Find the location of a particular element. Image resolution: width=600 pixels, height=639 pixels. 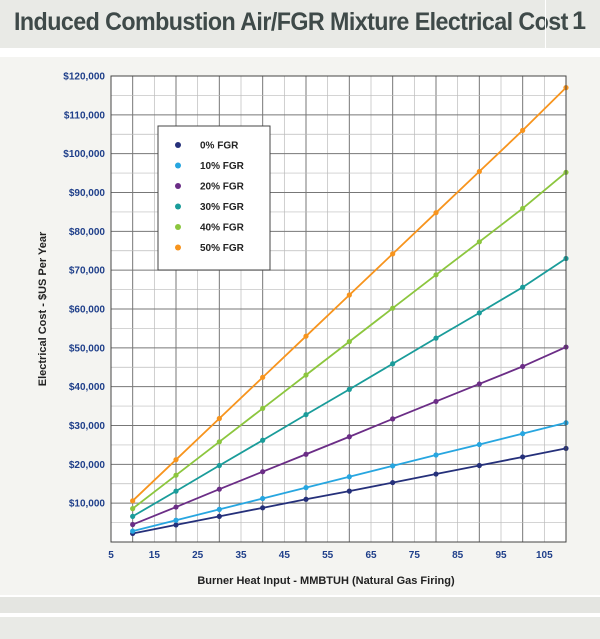

y-tick-label: $120,000 is located at coordinates (84, 77).